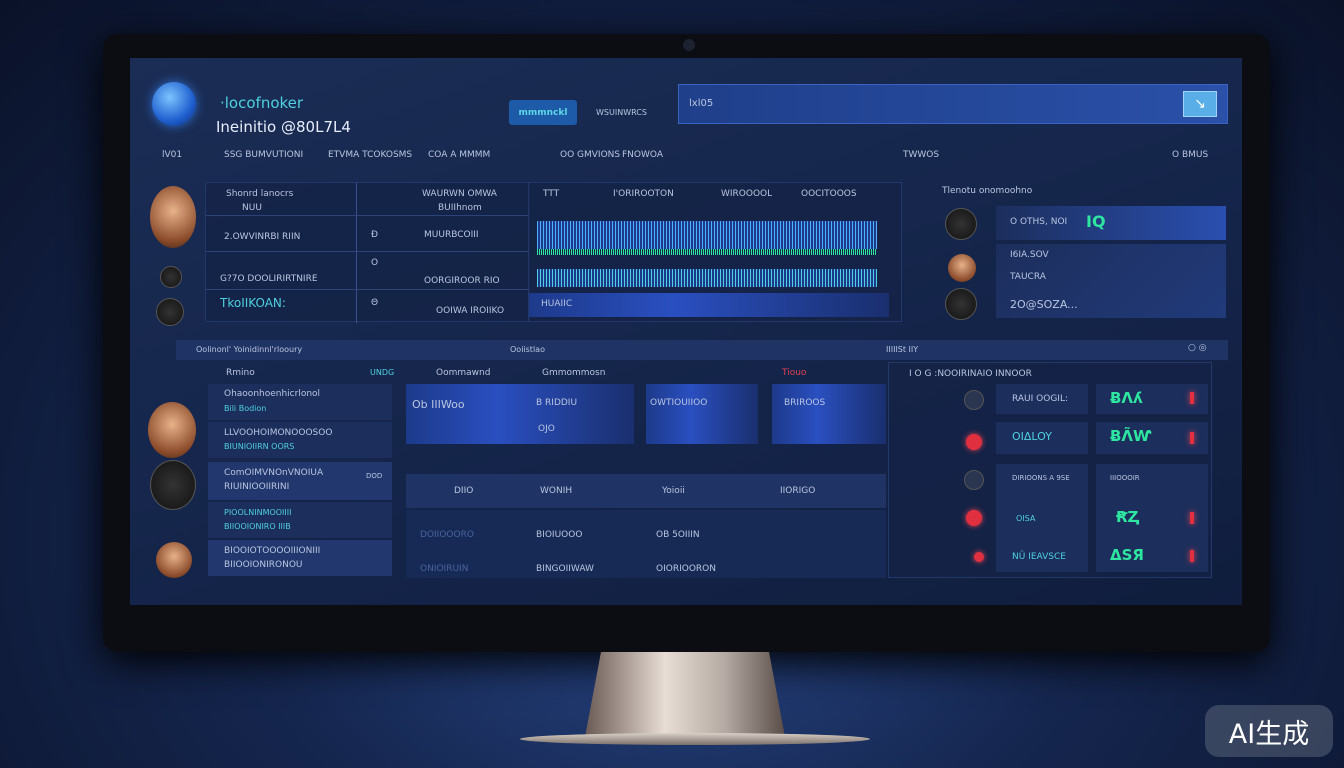 The image size is (1344, 768). What do you see at coordinates (300, 440) in the screenshot?
I see `list-item: LLVOOHOIMONOOOSOO BIUNIOIIRN OORS` at bounding box center [300, 440].